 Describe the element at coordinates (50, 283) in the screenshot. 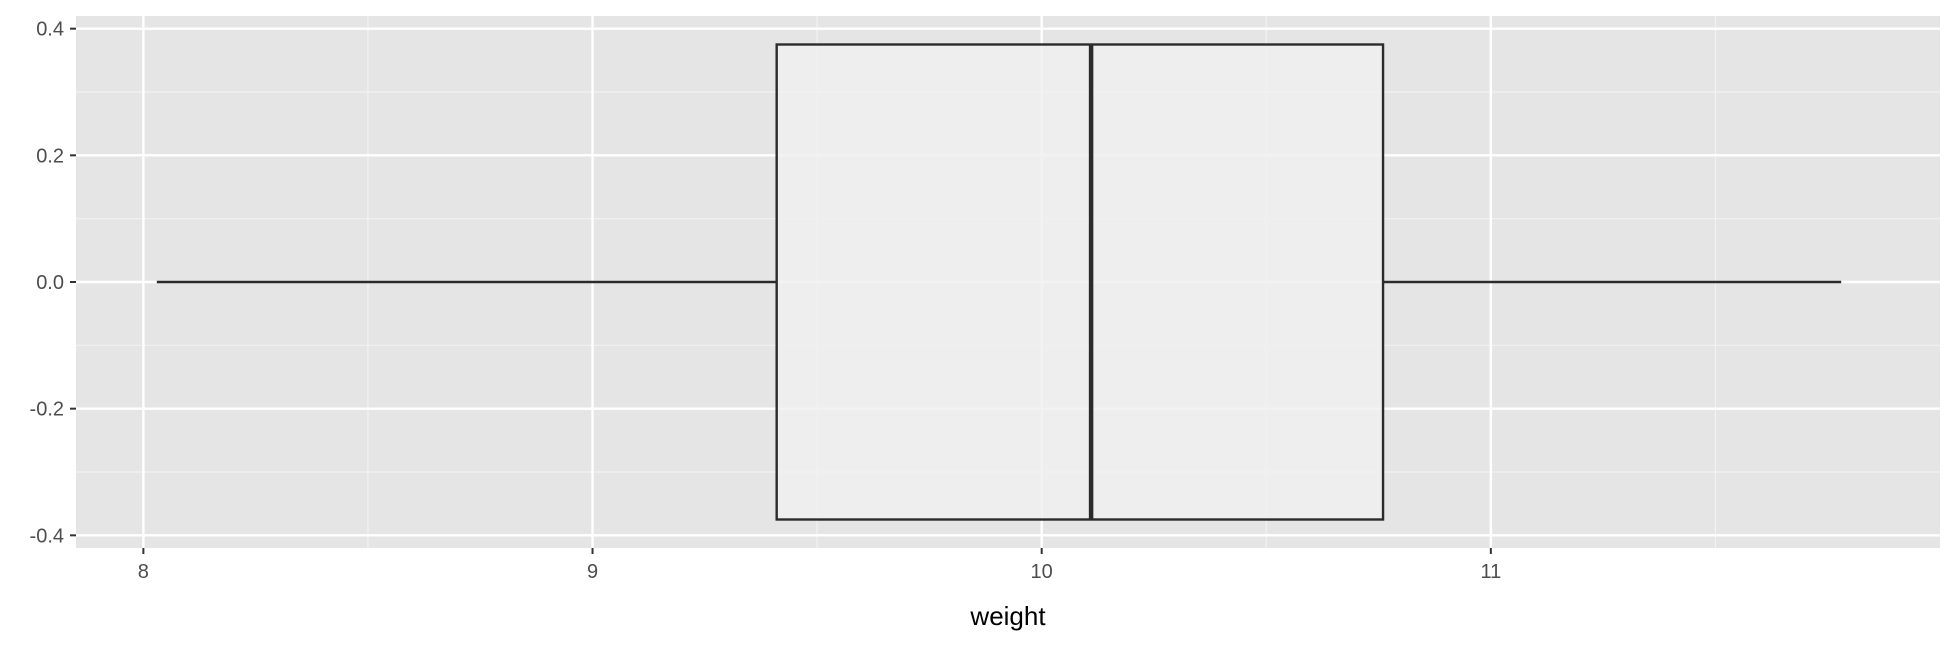

I see `y-tick-label: 0.0` at that location.